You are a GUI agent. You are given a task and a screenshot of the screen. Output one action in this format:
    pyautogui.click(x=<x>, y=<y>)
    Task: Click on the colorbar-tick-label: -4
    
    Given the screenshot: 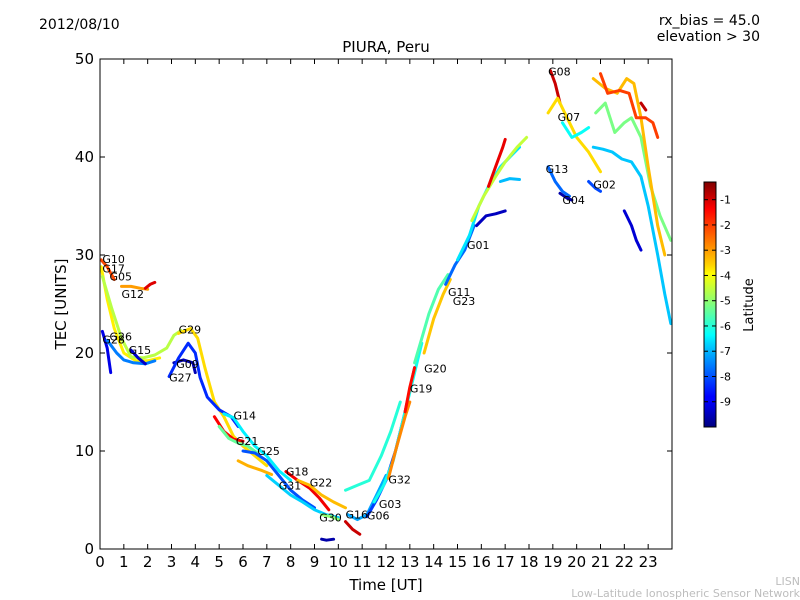 What is the action you would take?
    pyautogui.click(x=725, y=275)
    